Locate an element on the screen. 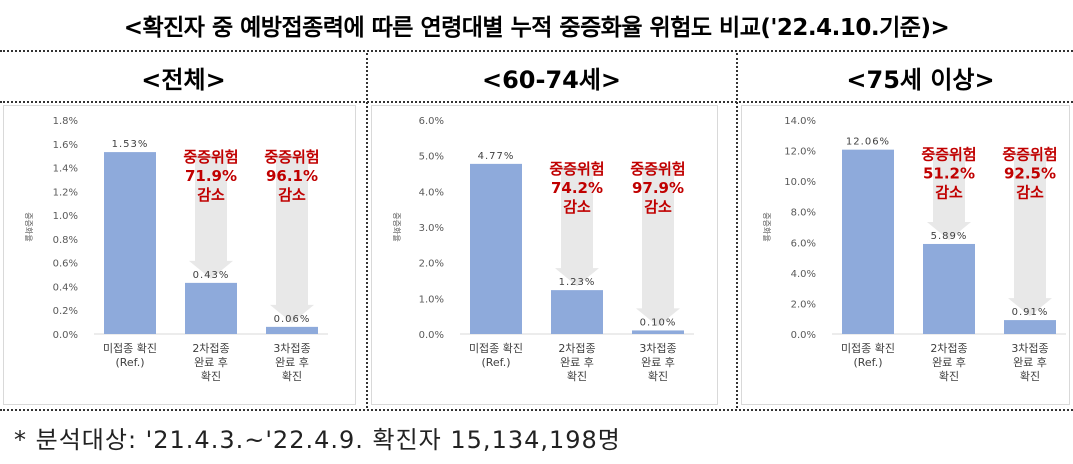  y-tick-label: 0.6% is located at coordinates (65, 264).